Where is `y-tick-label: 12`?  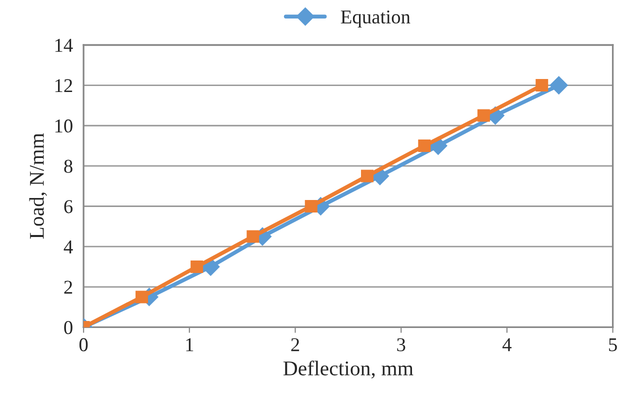
y-tick-label: 12 is located at coordinates (63, 85).